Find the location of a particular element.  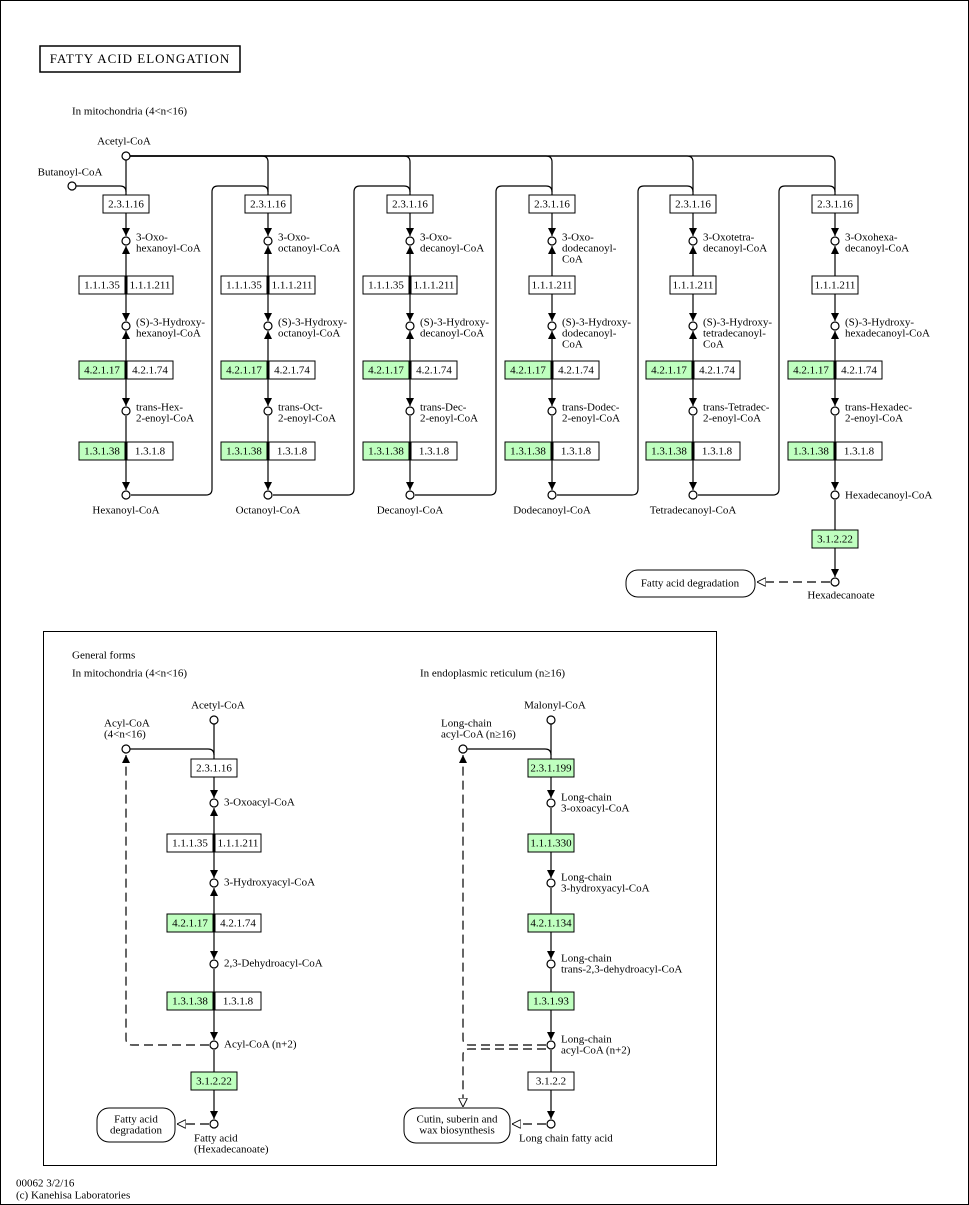

enzyme-label: 3.1.2.2 is located at coordinates (551, 1082).